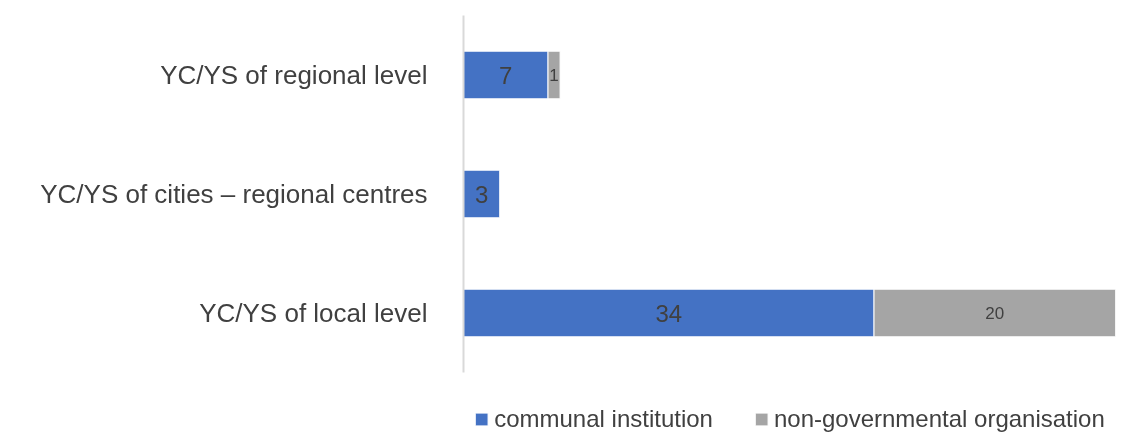  Describe the element at coordinates (481, 194) in the screenshot. I see `data-label: 3` at that location.